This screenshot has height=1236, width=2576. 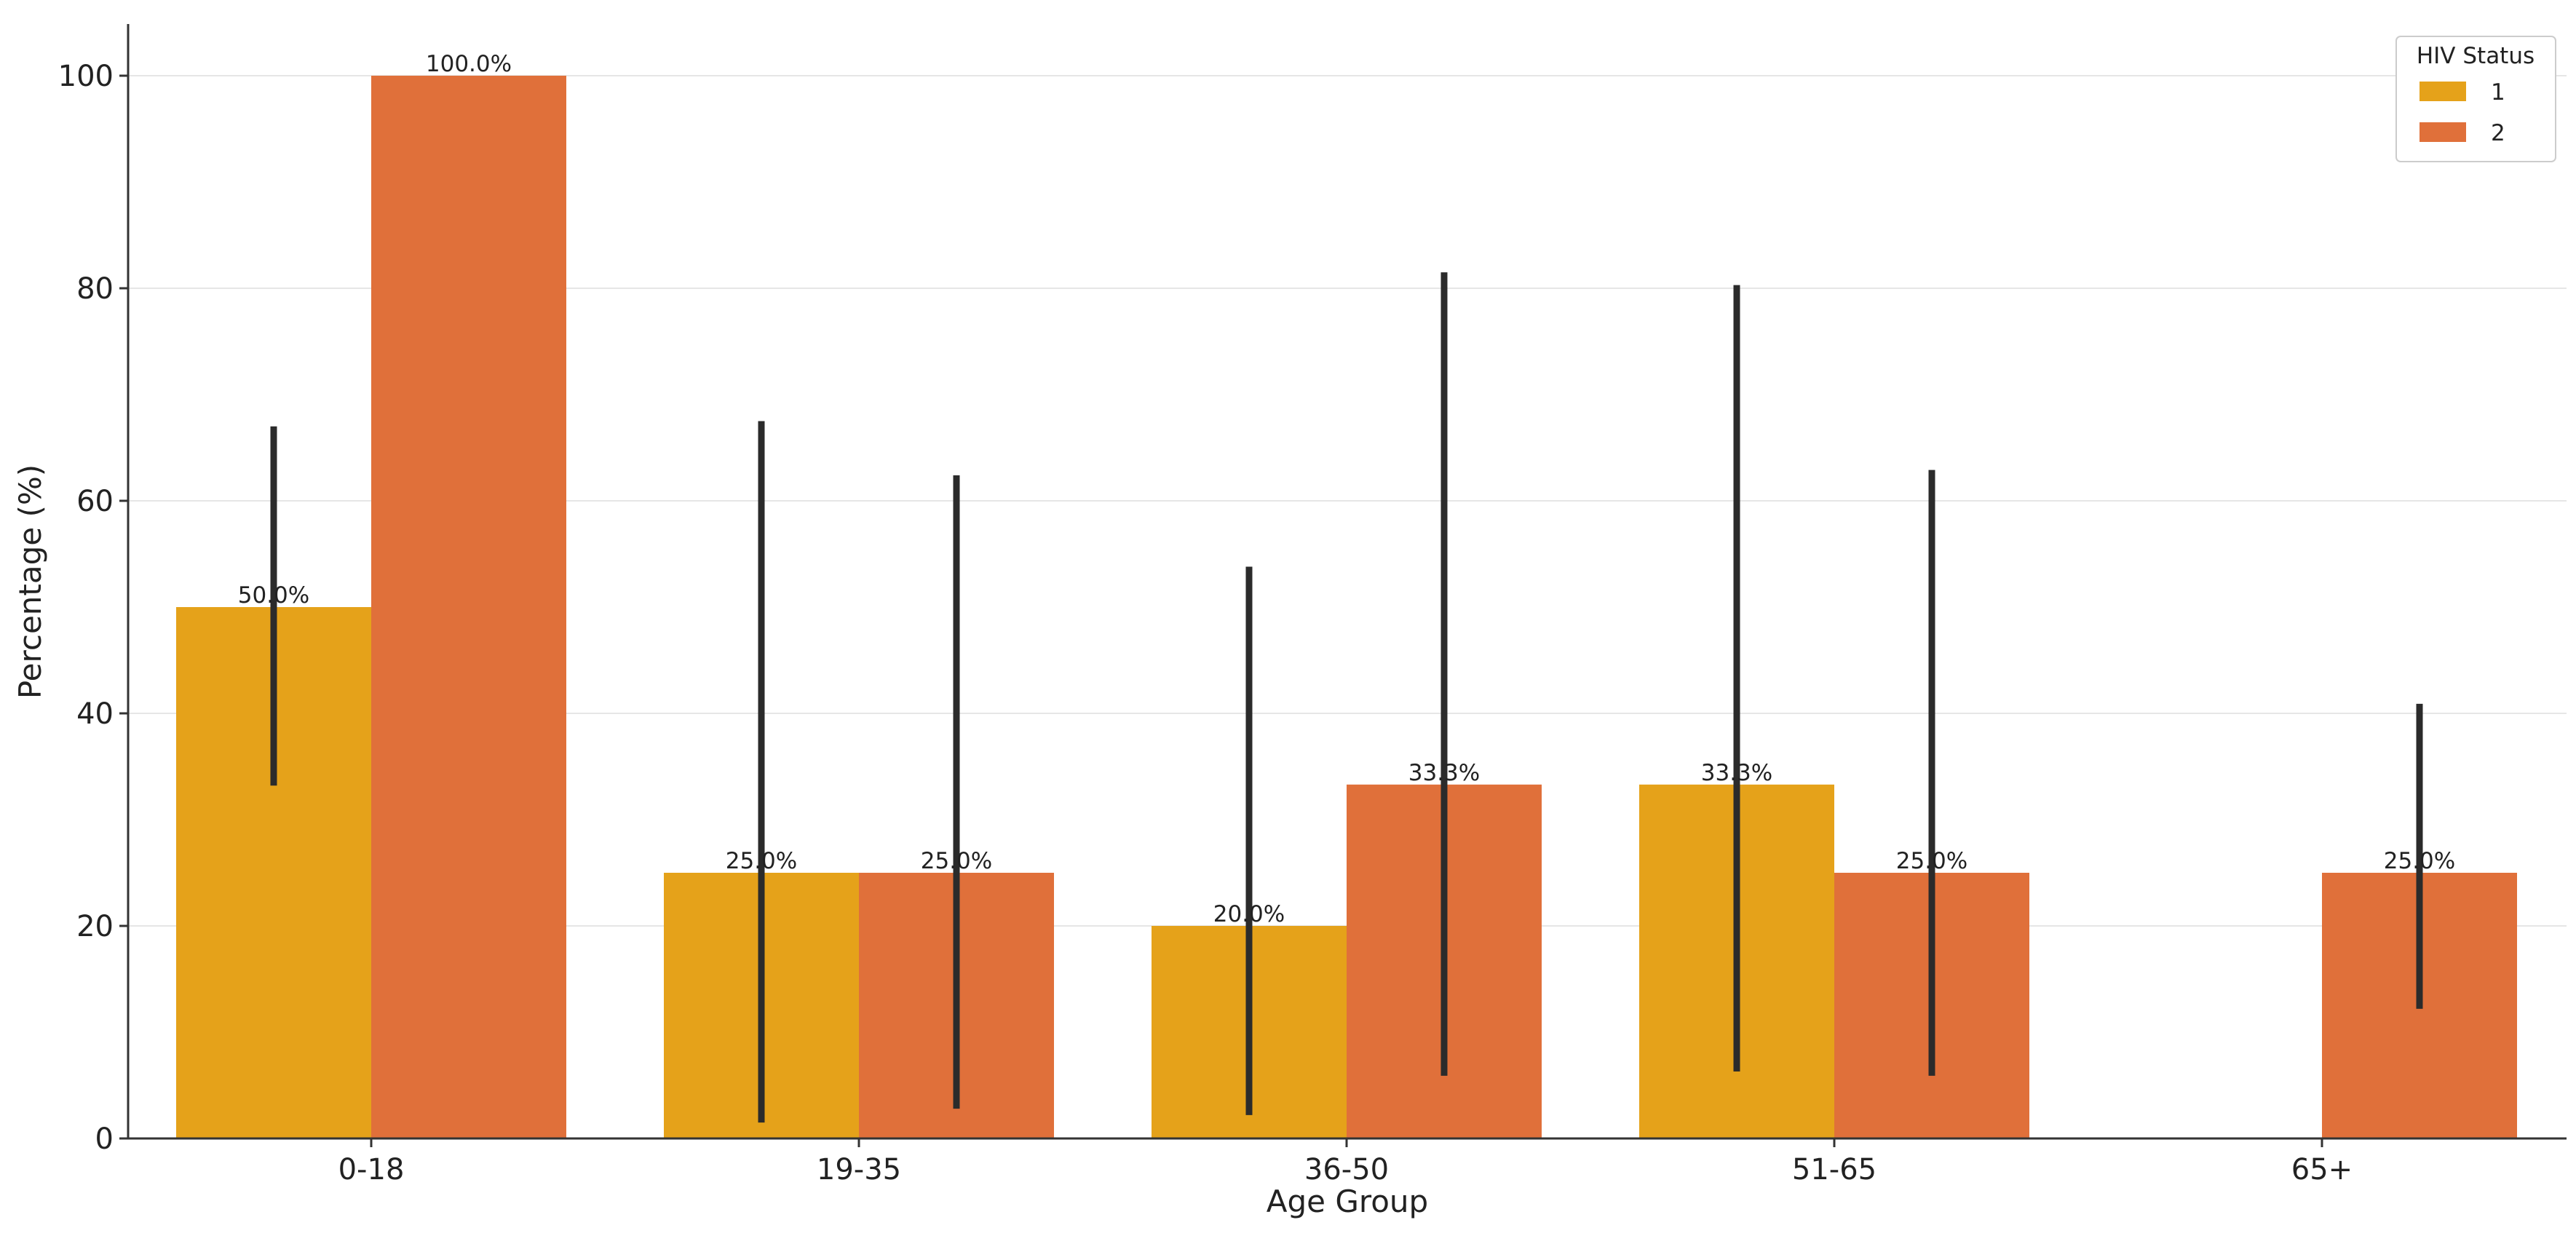 I want to click on legend-label-series-2: 2, so click(x=2498, y=133).